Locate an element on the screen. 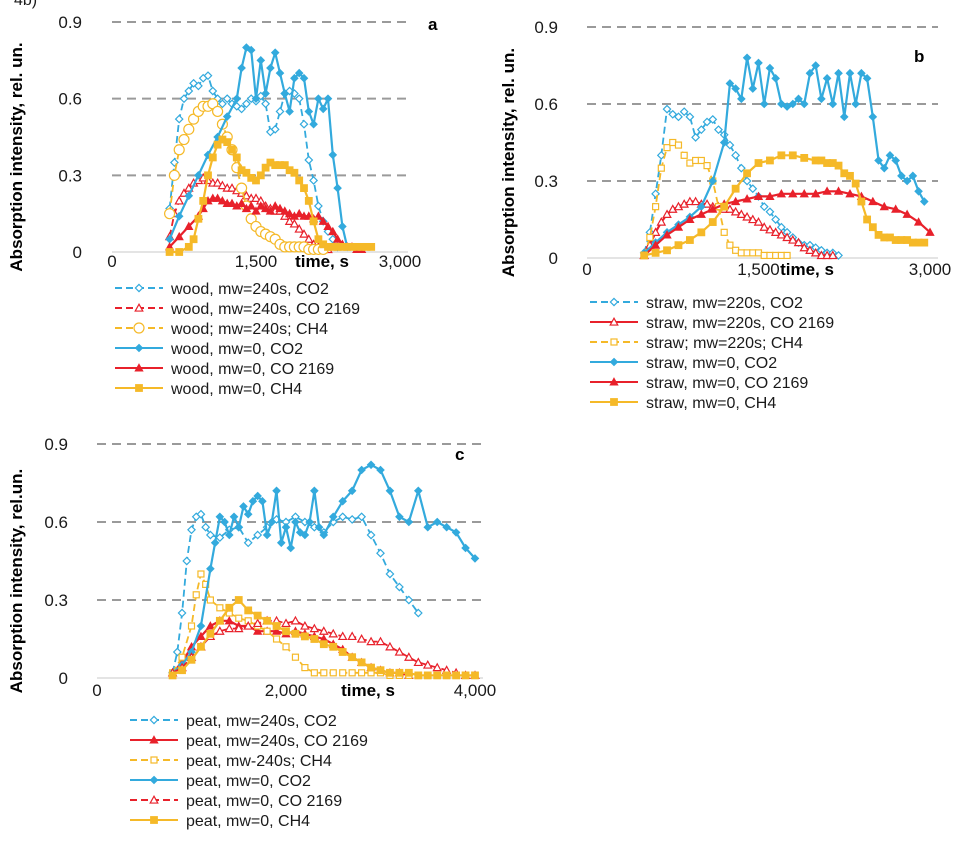 Image resolution: width=967 pixels, height=846 pixels. c-legend-item: peat, mw=0, CH4 is located at coordinates (220, 821).